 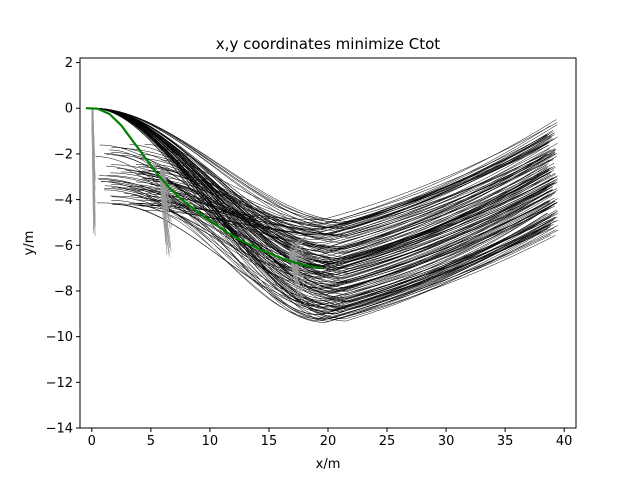 I want to click on y-tick-label: −4, so click(x=63, y=200).